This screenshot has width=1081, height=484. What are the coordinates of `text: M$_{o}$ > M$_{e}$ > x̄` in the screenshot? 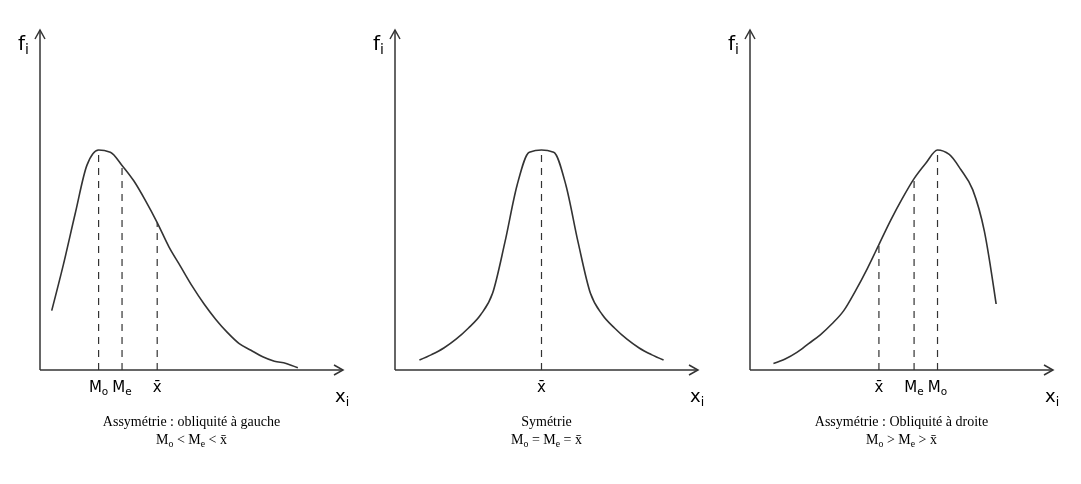 It's located at (901, 440).